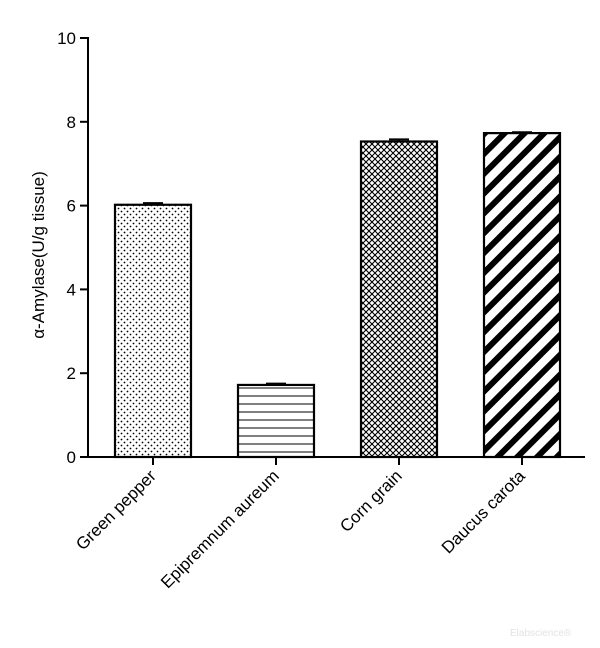 The height and width of the screenshot is (648, 600). Describe the element at coordinates (38, 255) in the screenshot. I see `y-axis-title: α-Amylase(U/g tissue)` at that location.